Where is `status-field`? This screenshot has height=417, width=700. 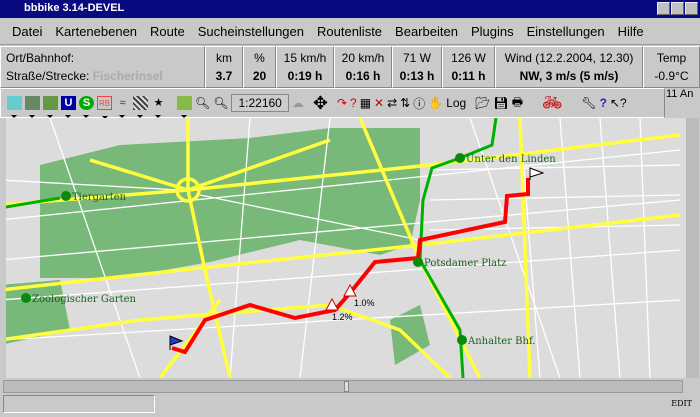 status-field is located at coordinates (79, 404).